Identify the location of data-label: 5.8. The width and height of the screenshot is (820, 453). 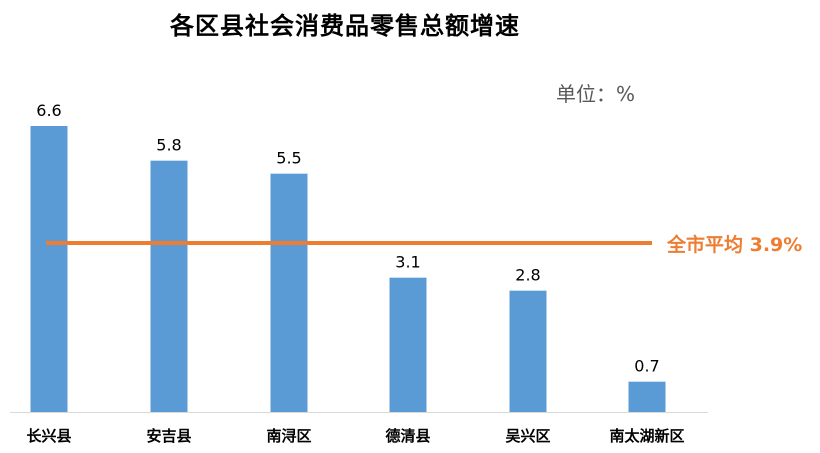
(168, 145).